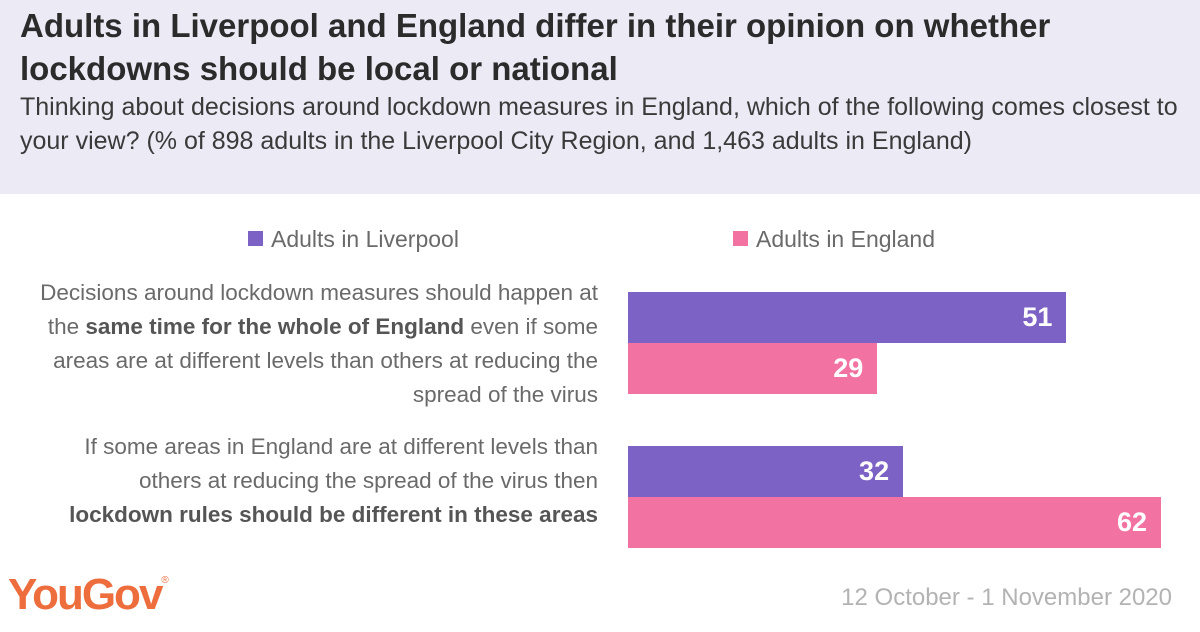  What do you see at coordinates (1006, 597) in the screenshot?
I see `fieldwork-date: 12 October - 1 November 2020` at bounding box center [1006, 597].